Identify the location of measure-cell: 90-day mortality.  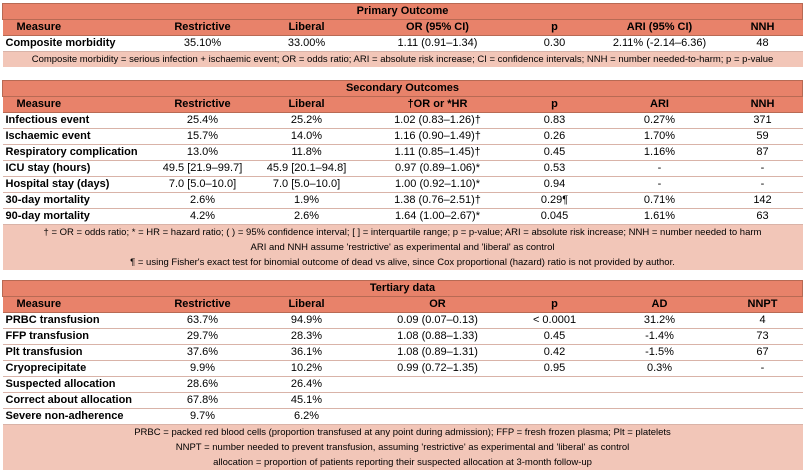
(78, 216).